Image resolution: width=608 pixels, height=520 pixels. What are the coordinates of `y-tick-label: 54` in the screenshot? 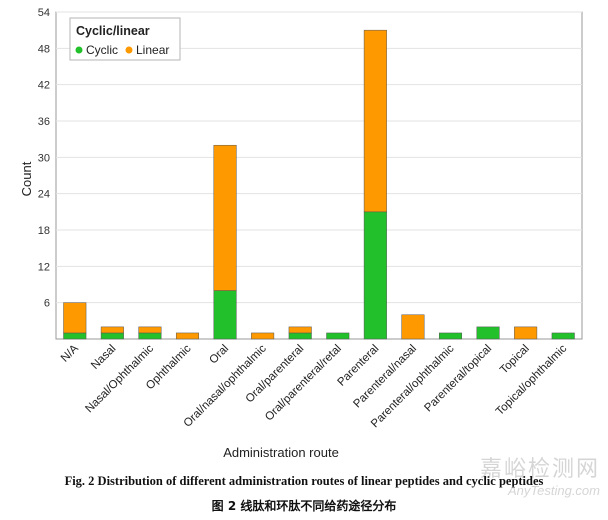 It's located at (44, 13).